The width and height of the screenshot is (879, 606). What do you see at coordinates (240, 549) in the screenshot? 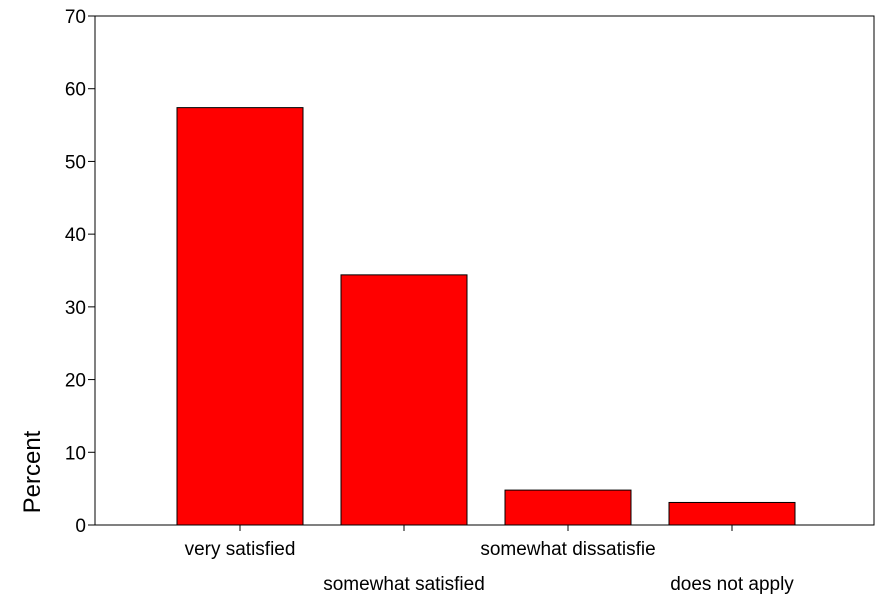
I see `x-tick-label: very satisfied` at bounding box center [240, 549].